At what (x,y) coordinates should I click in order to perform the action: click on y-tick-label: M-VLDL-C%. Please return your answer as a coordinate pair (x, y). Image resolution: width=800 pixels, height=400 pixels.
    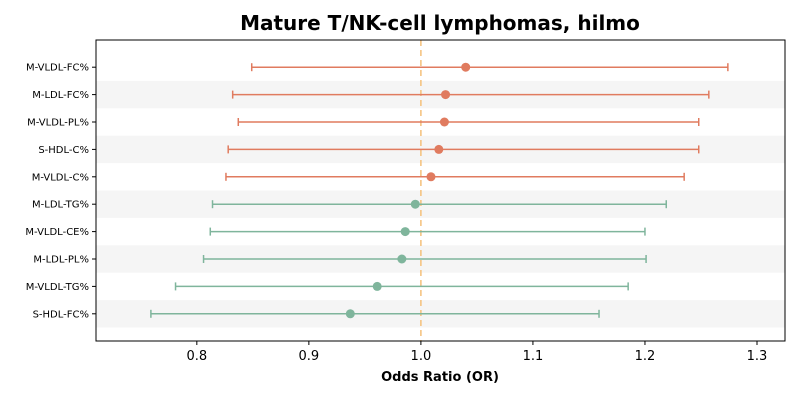
    Looking at the image, I should click on (60, 177).